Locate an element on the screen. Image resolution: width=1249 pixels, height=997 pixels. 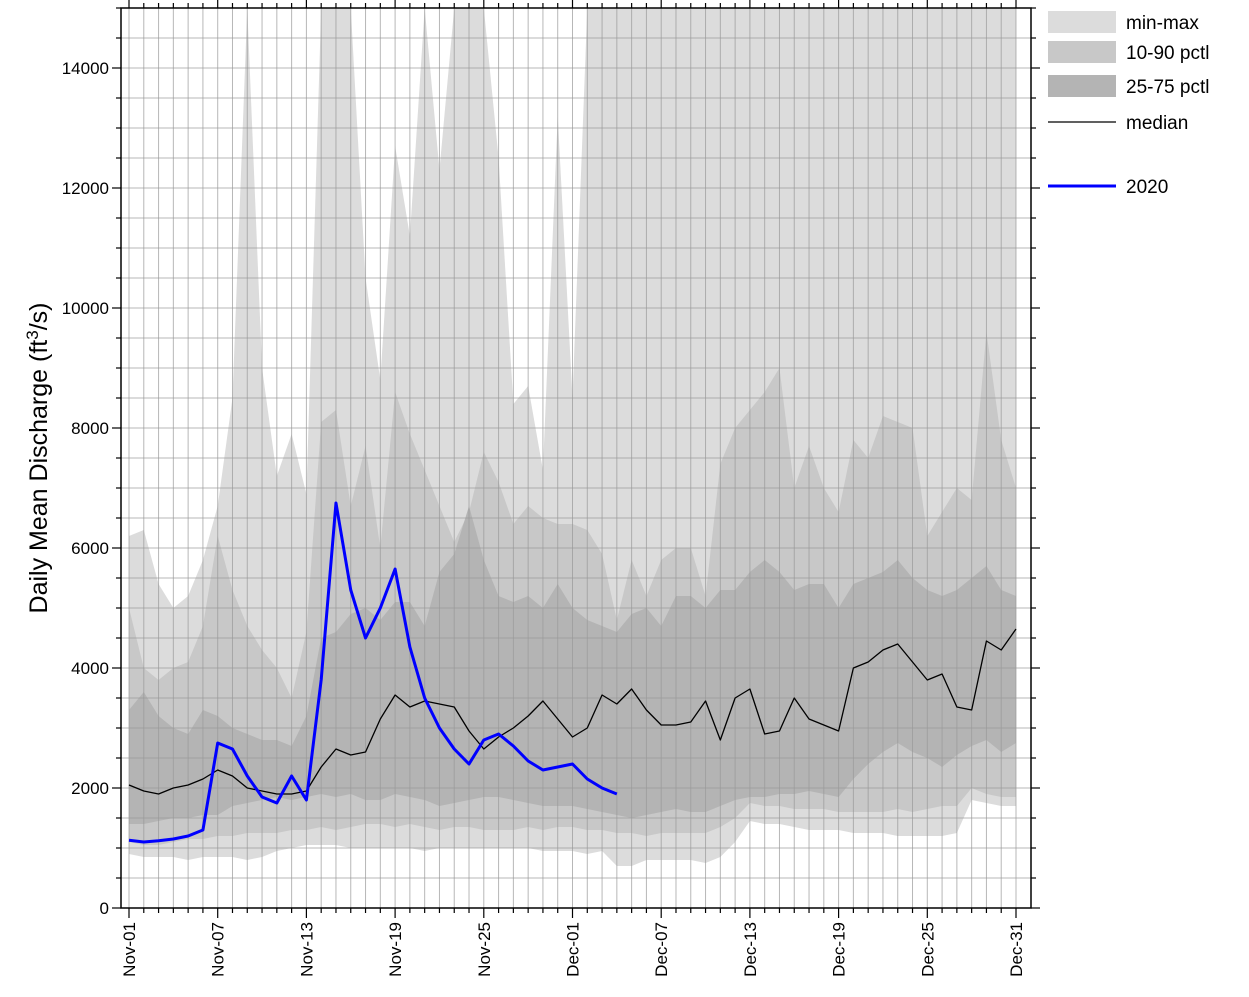
legend-item-25-75-pctl: 25-75 pctl is located at coordinates (1128, 86).